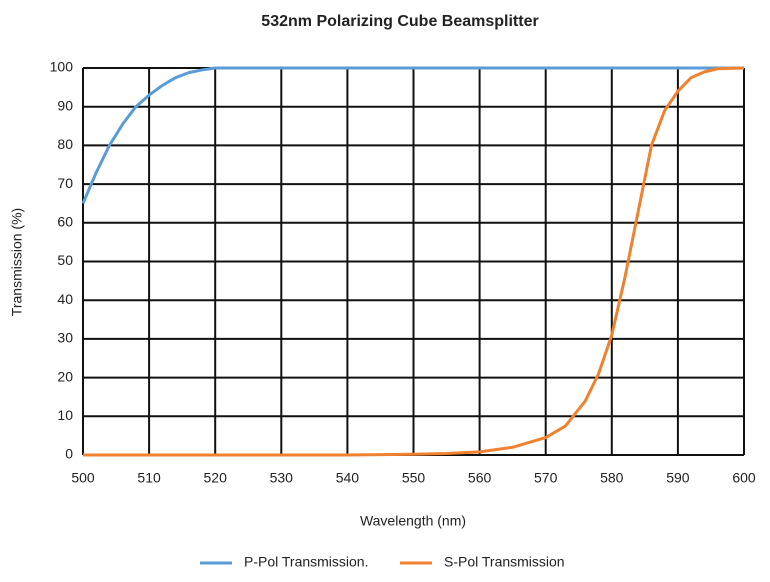 The width and height of the screenshot is (770, 582). What do you see at coordinates (65, 144) in the screenshot?
I see `y-tick-label: 80` at bounding box center [65, 144].